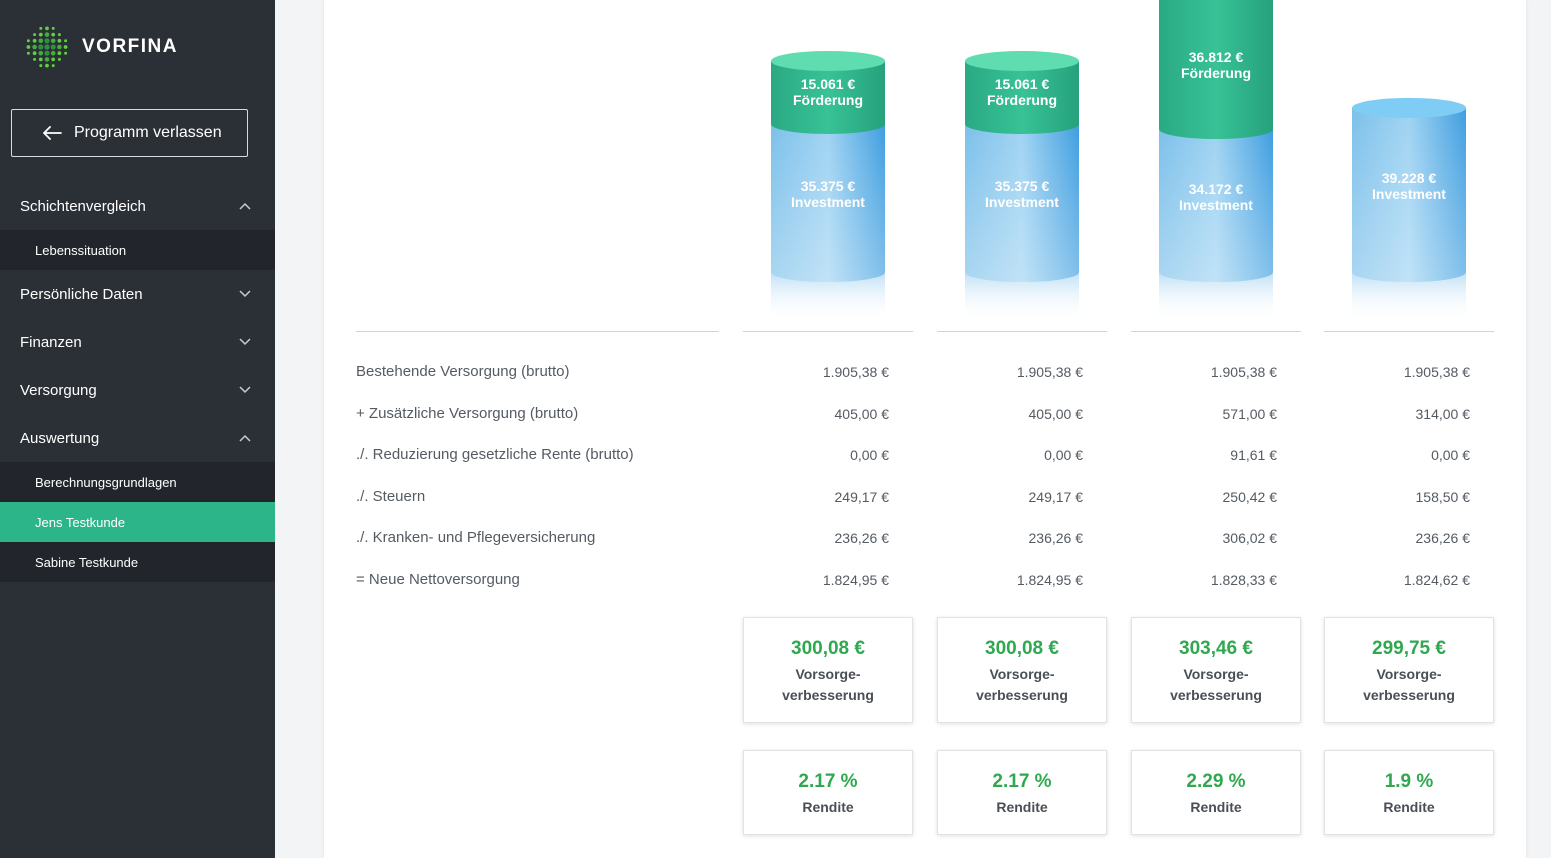 This screenshot has width=1551, height=858. Describe the element at coordinates (391, 496) in the screenshot. I see `table-row-label: ./. Steuern` at that location.